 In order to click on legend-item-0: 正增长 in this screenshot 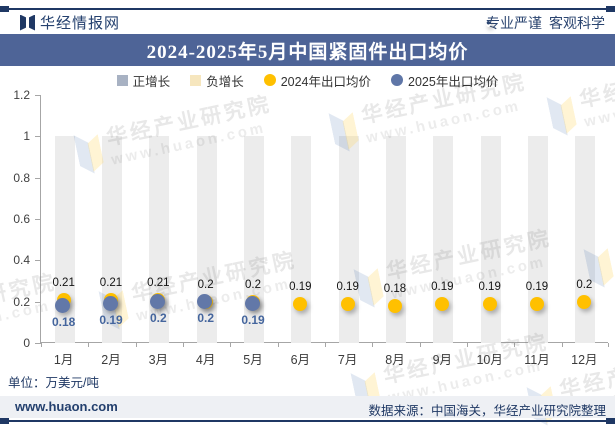, I will do `click(143, 80)`.